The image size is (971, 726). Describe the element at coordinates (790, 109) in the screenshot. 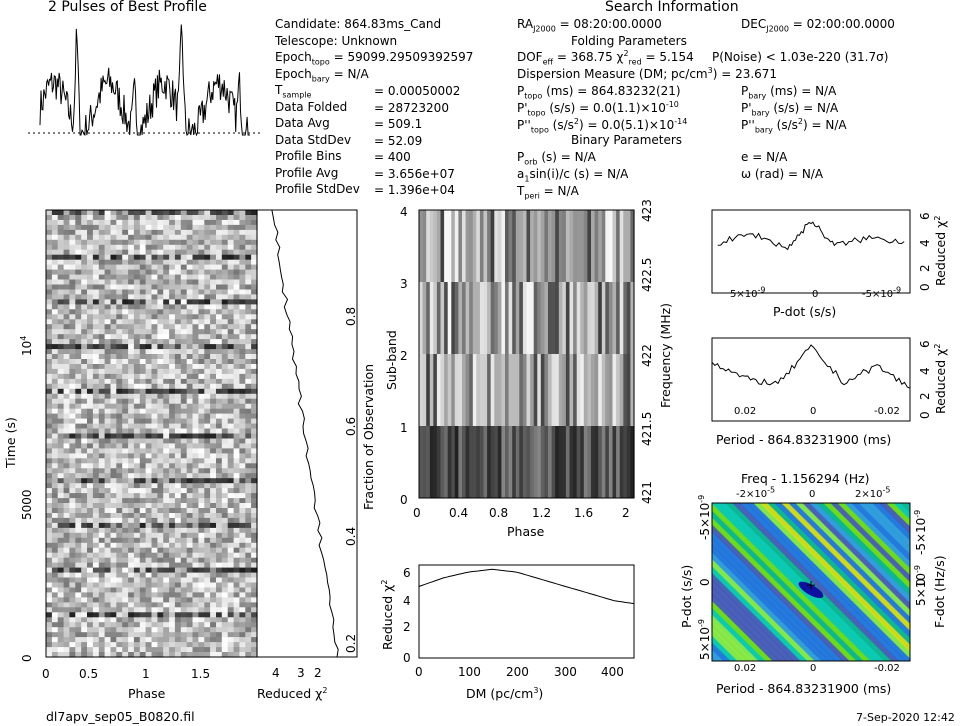

I see `info-right-line: P'bary (s/s) = N/A` at that location.